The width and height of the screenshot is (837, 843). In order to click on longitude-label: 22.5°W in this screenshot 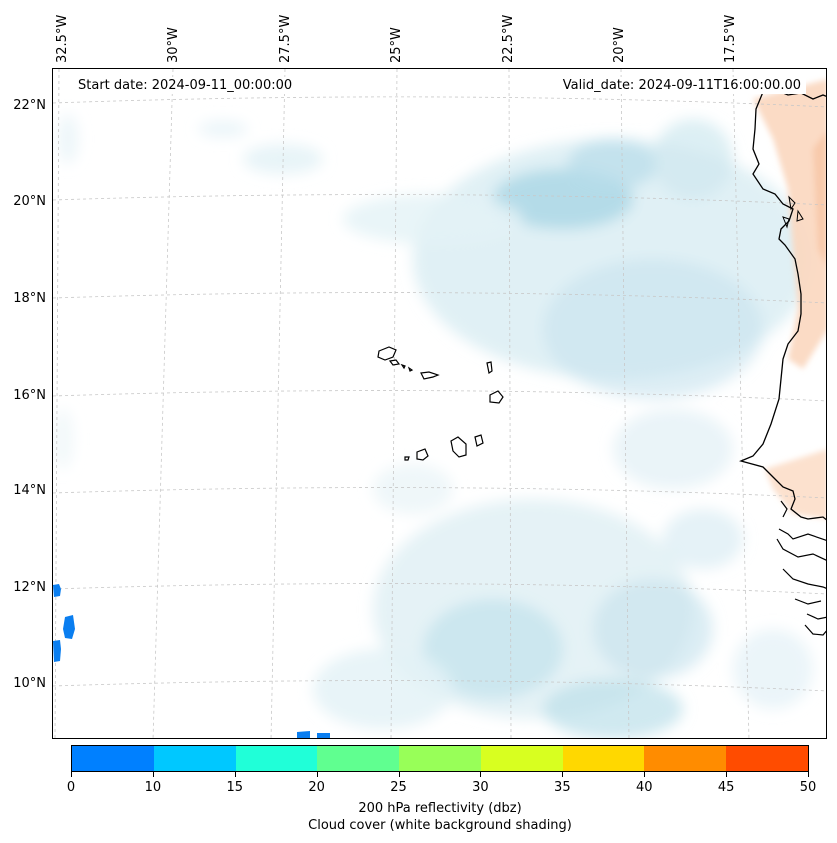, I will do `click(508, 38)`.